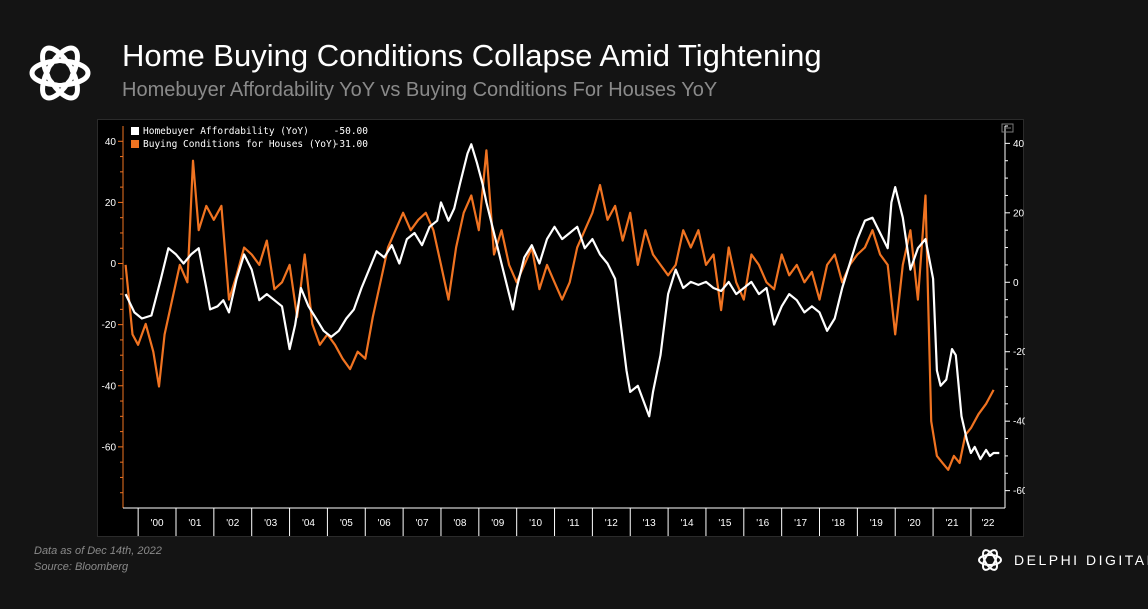  I want to click on x-axis-tick-label: '03, so click(270, 523).